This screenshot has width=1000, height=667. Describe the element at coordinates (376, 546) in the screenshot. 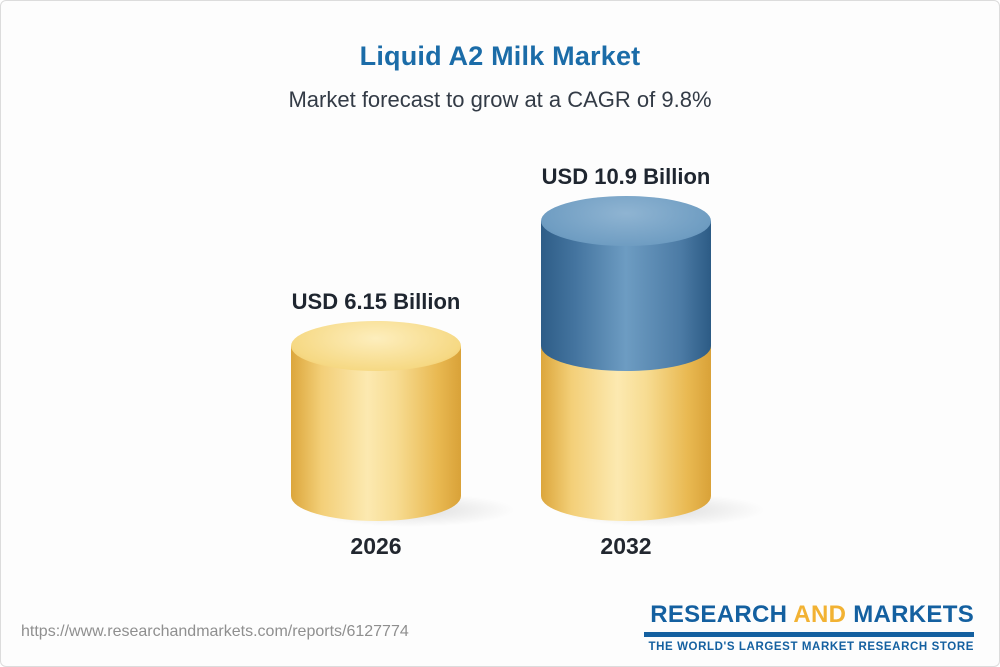

I see `bar-2026-year-label: 2026` at that location.